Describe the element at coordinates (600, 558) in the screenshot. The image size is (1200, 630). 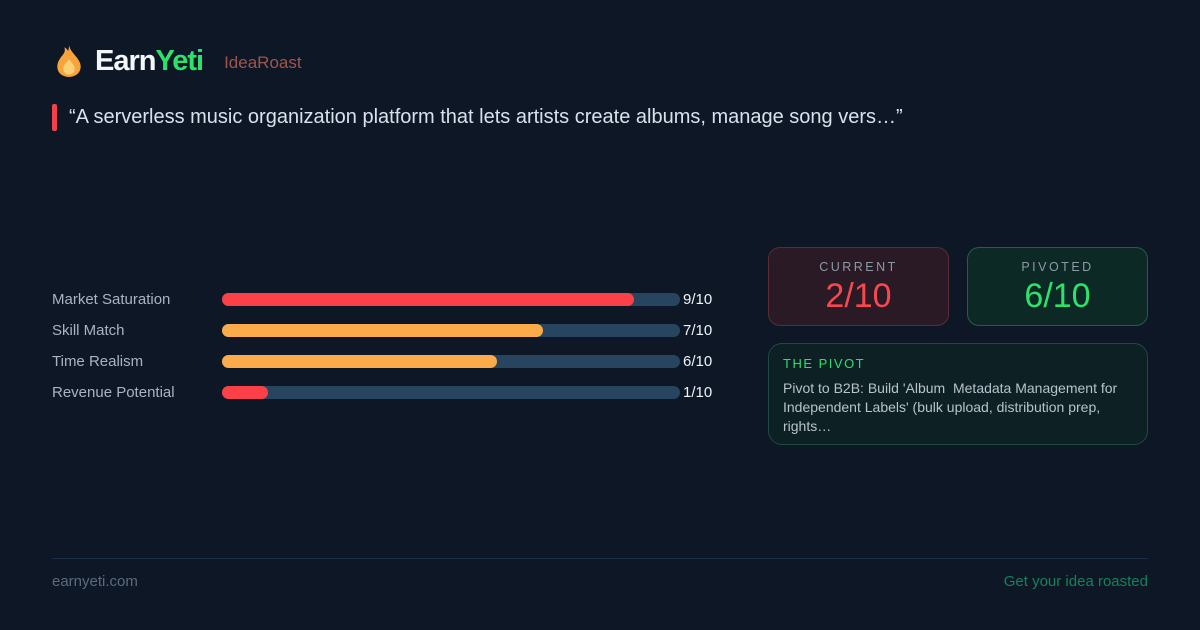
I see `footer-divider` at that location.